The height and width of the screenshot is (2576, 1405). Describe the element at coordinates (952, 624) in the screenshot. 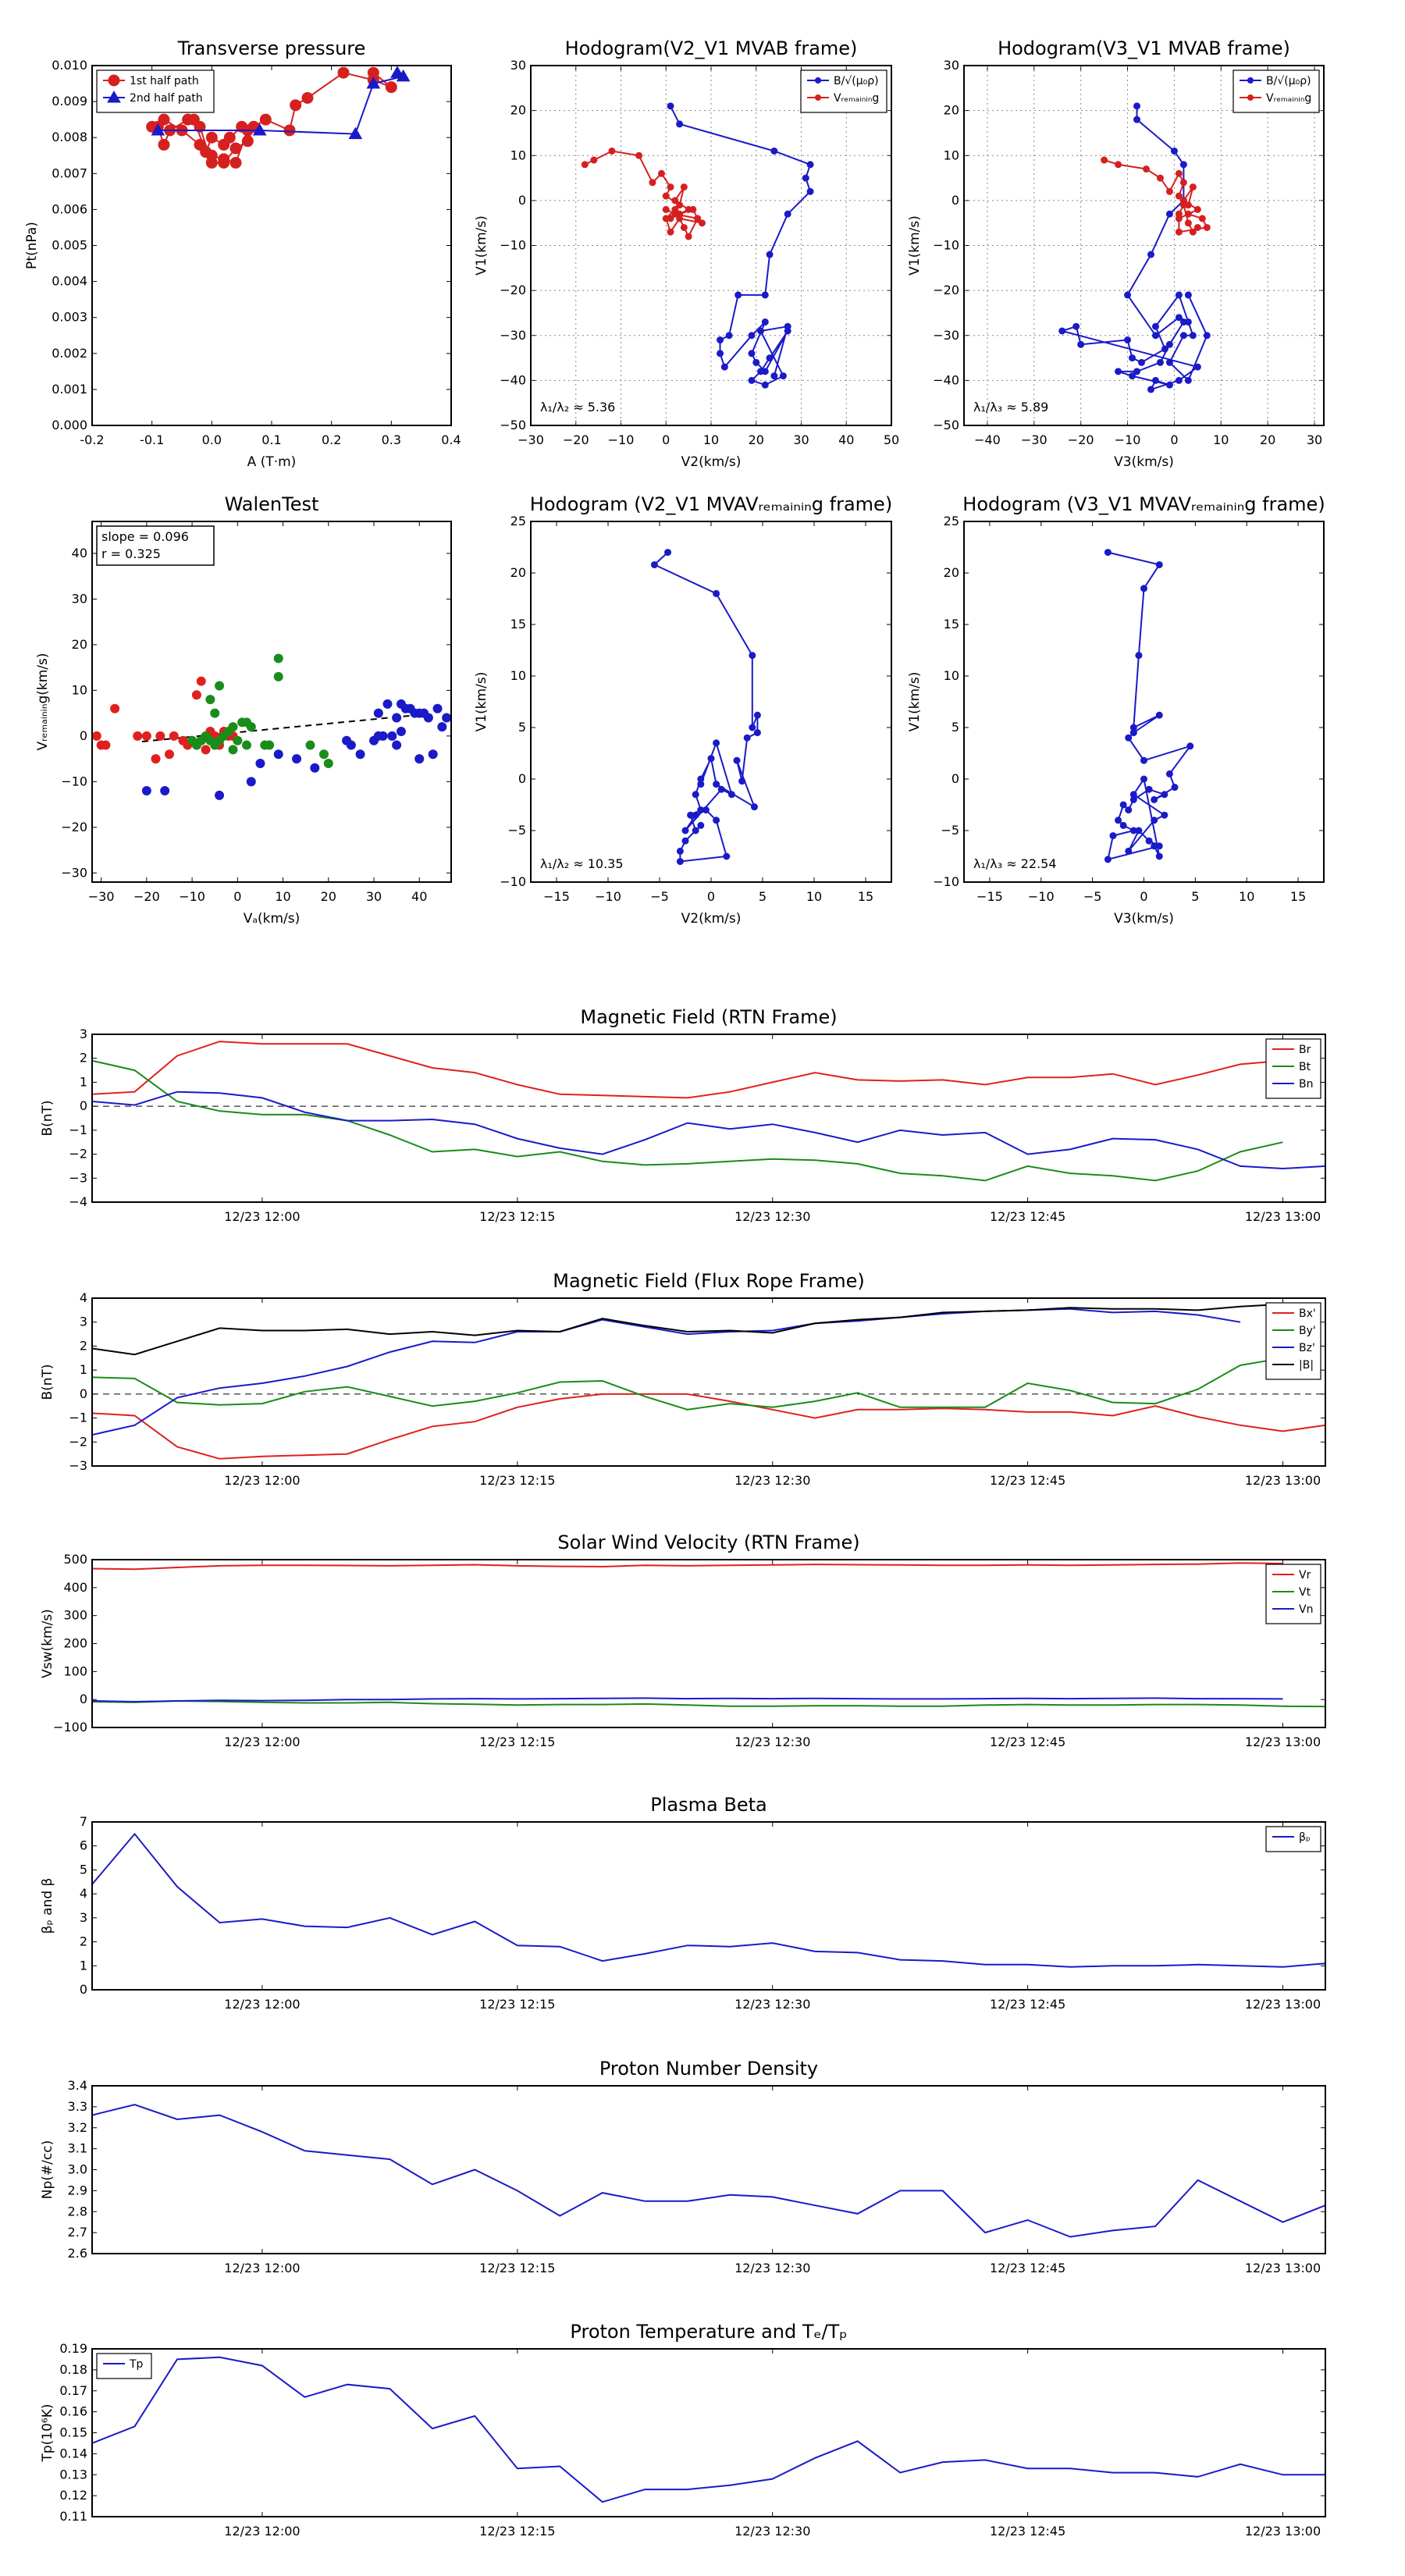

I see `y-tick-label: 15` at that location.